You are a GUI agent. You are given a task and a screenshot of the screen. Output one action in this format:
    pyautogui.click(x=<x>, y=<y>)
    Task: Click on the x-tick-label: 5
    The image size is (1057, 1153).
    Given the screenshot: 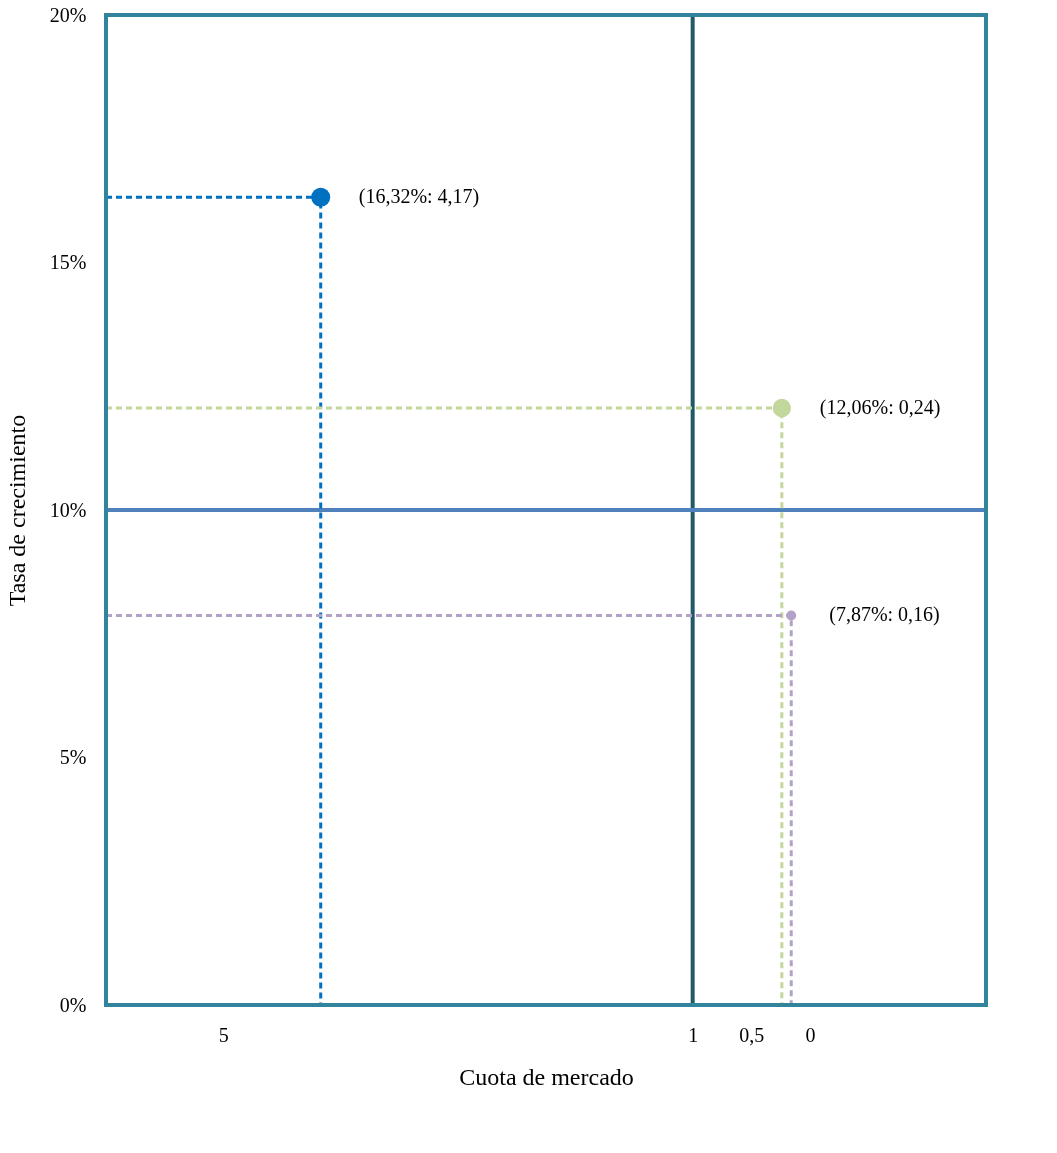 What is the action you would take?
    pyautogui.click(x=223, y=1034)
    